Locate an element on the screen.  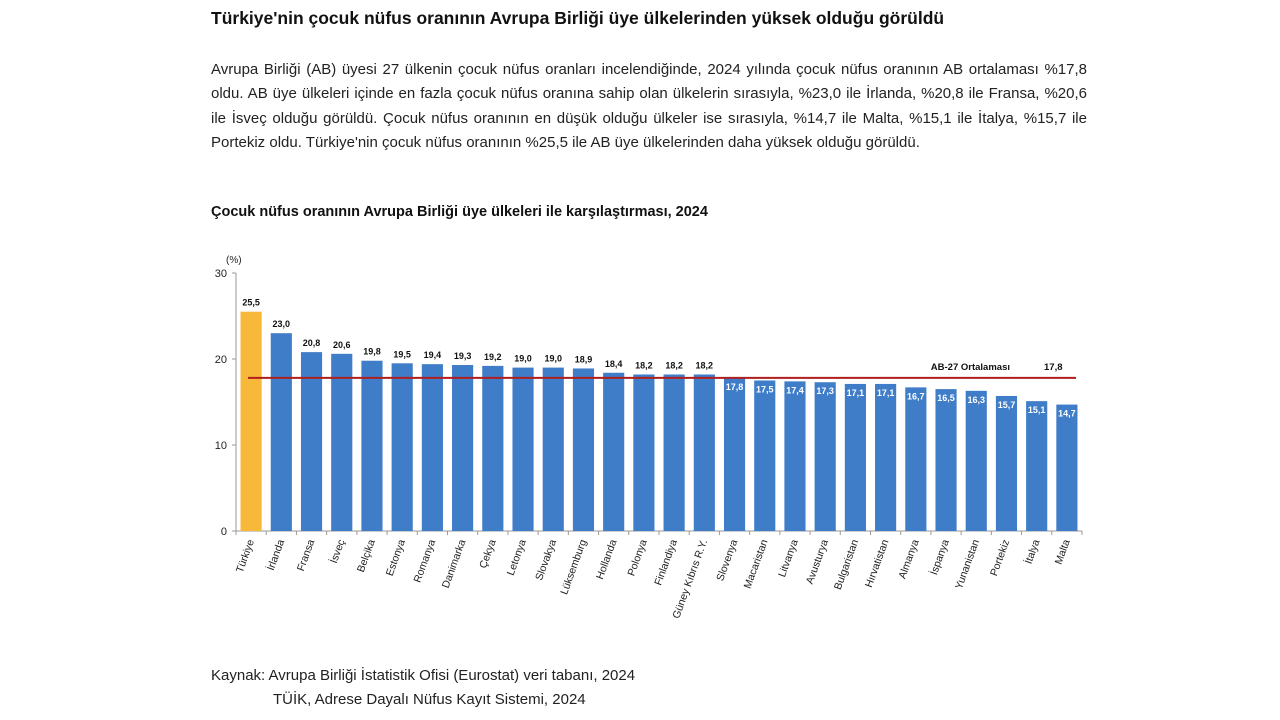
bar-İsveç is located at coordinates (342, 442).